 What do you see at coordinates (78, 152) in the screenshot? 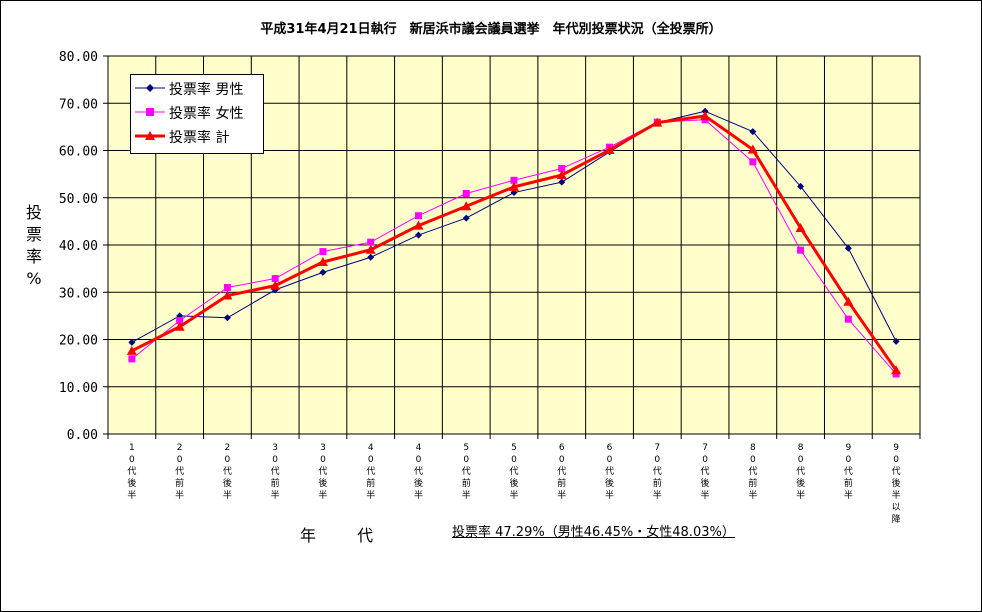
I see `y-tick-label: 60.00` at bounding box center [78, 152].